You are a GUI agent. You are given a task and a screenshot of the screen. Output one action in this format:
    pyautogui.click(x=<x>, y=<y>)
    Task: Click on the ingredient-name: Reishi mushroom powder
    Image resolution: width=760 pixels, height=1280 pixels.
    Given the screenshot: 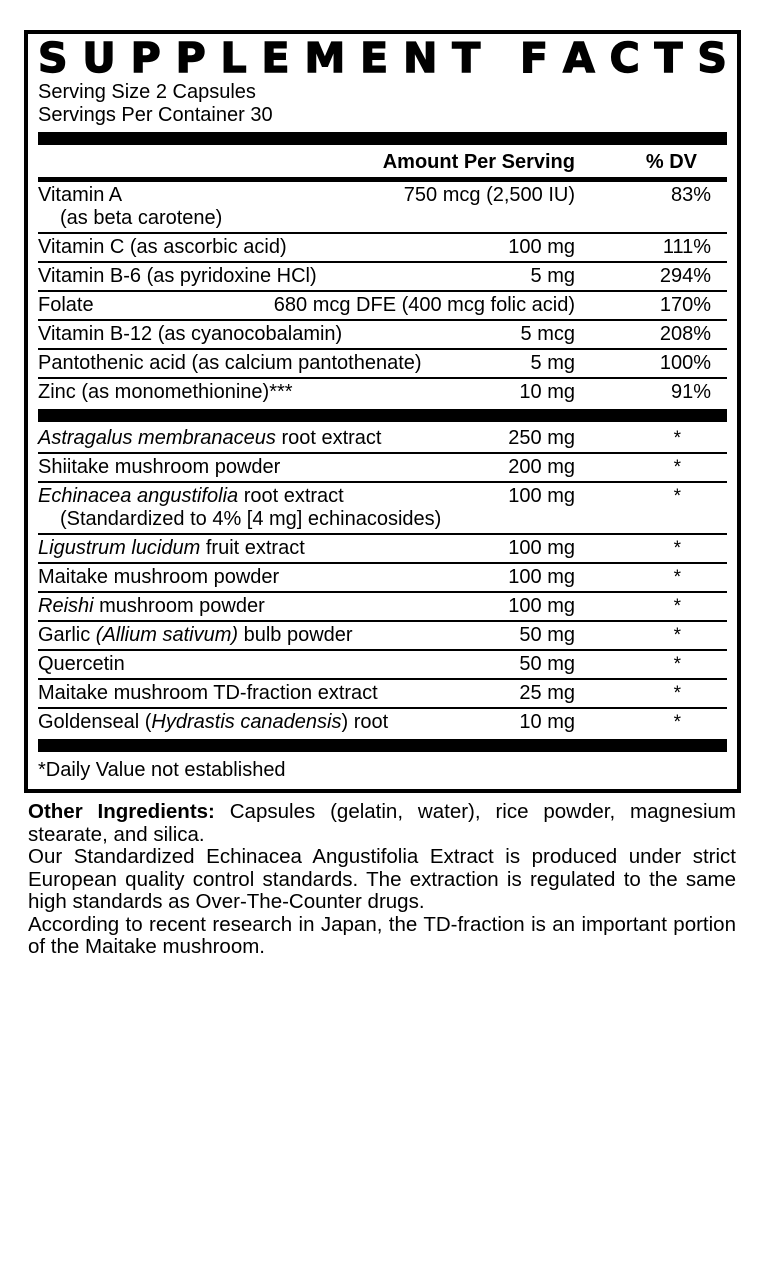 What is the action you would take?
    pyautogui.click(x=151, y=606)
    